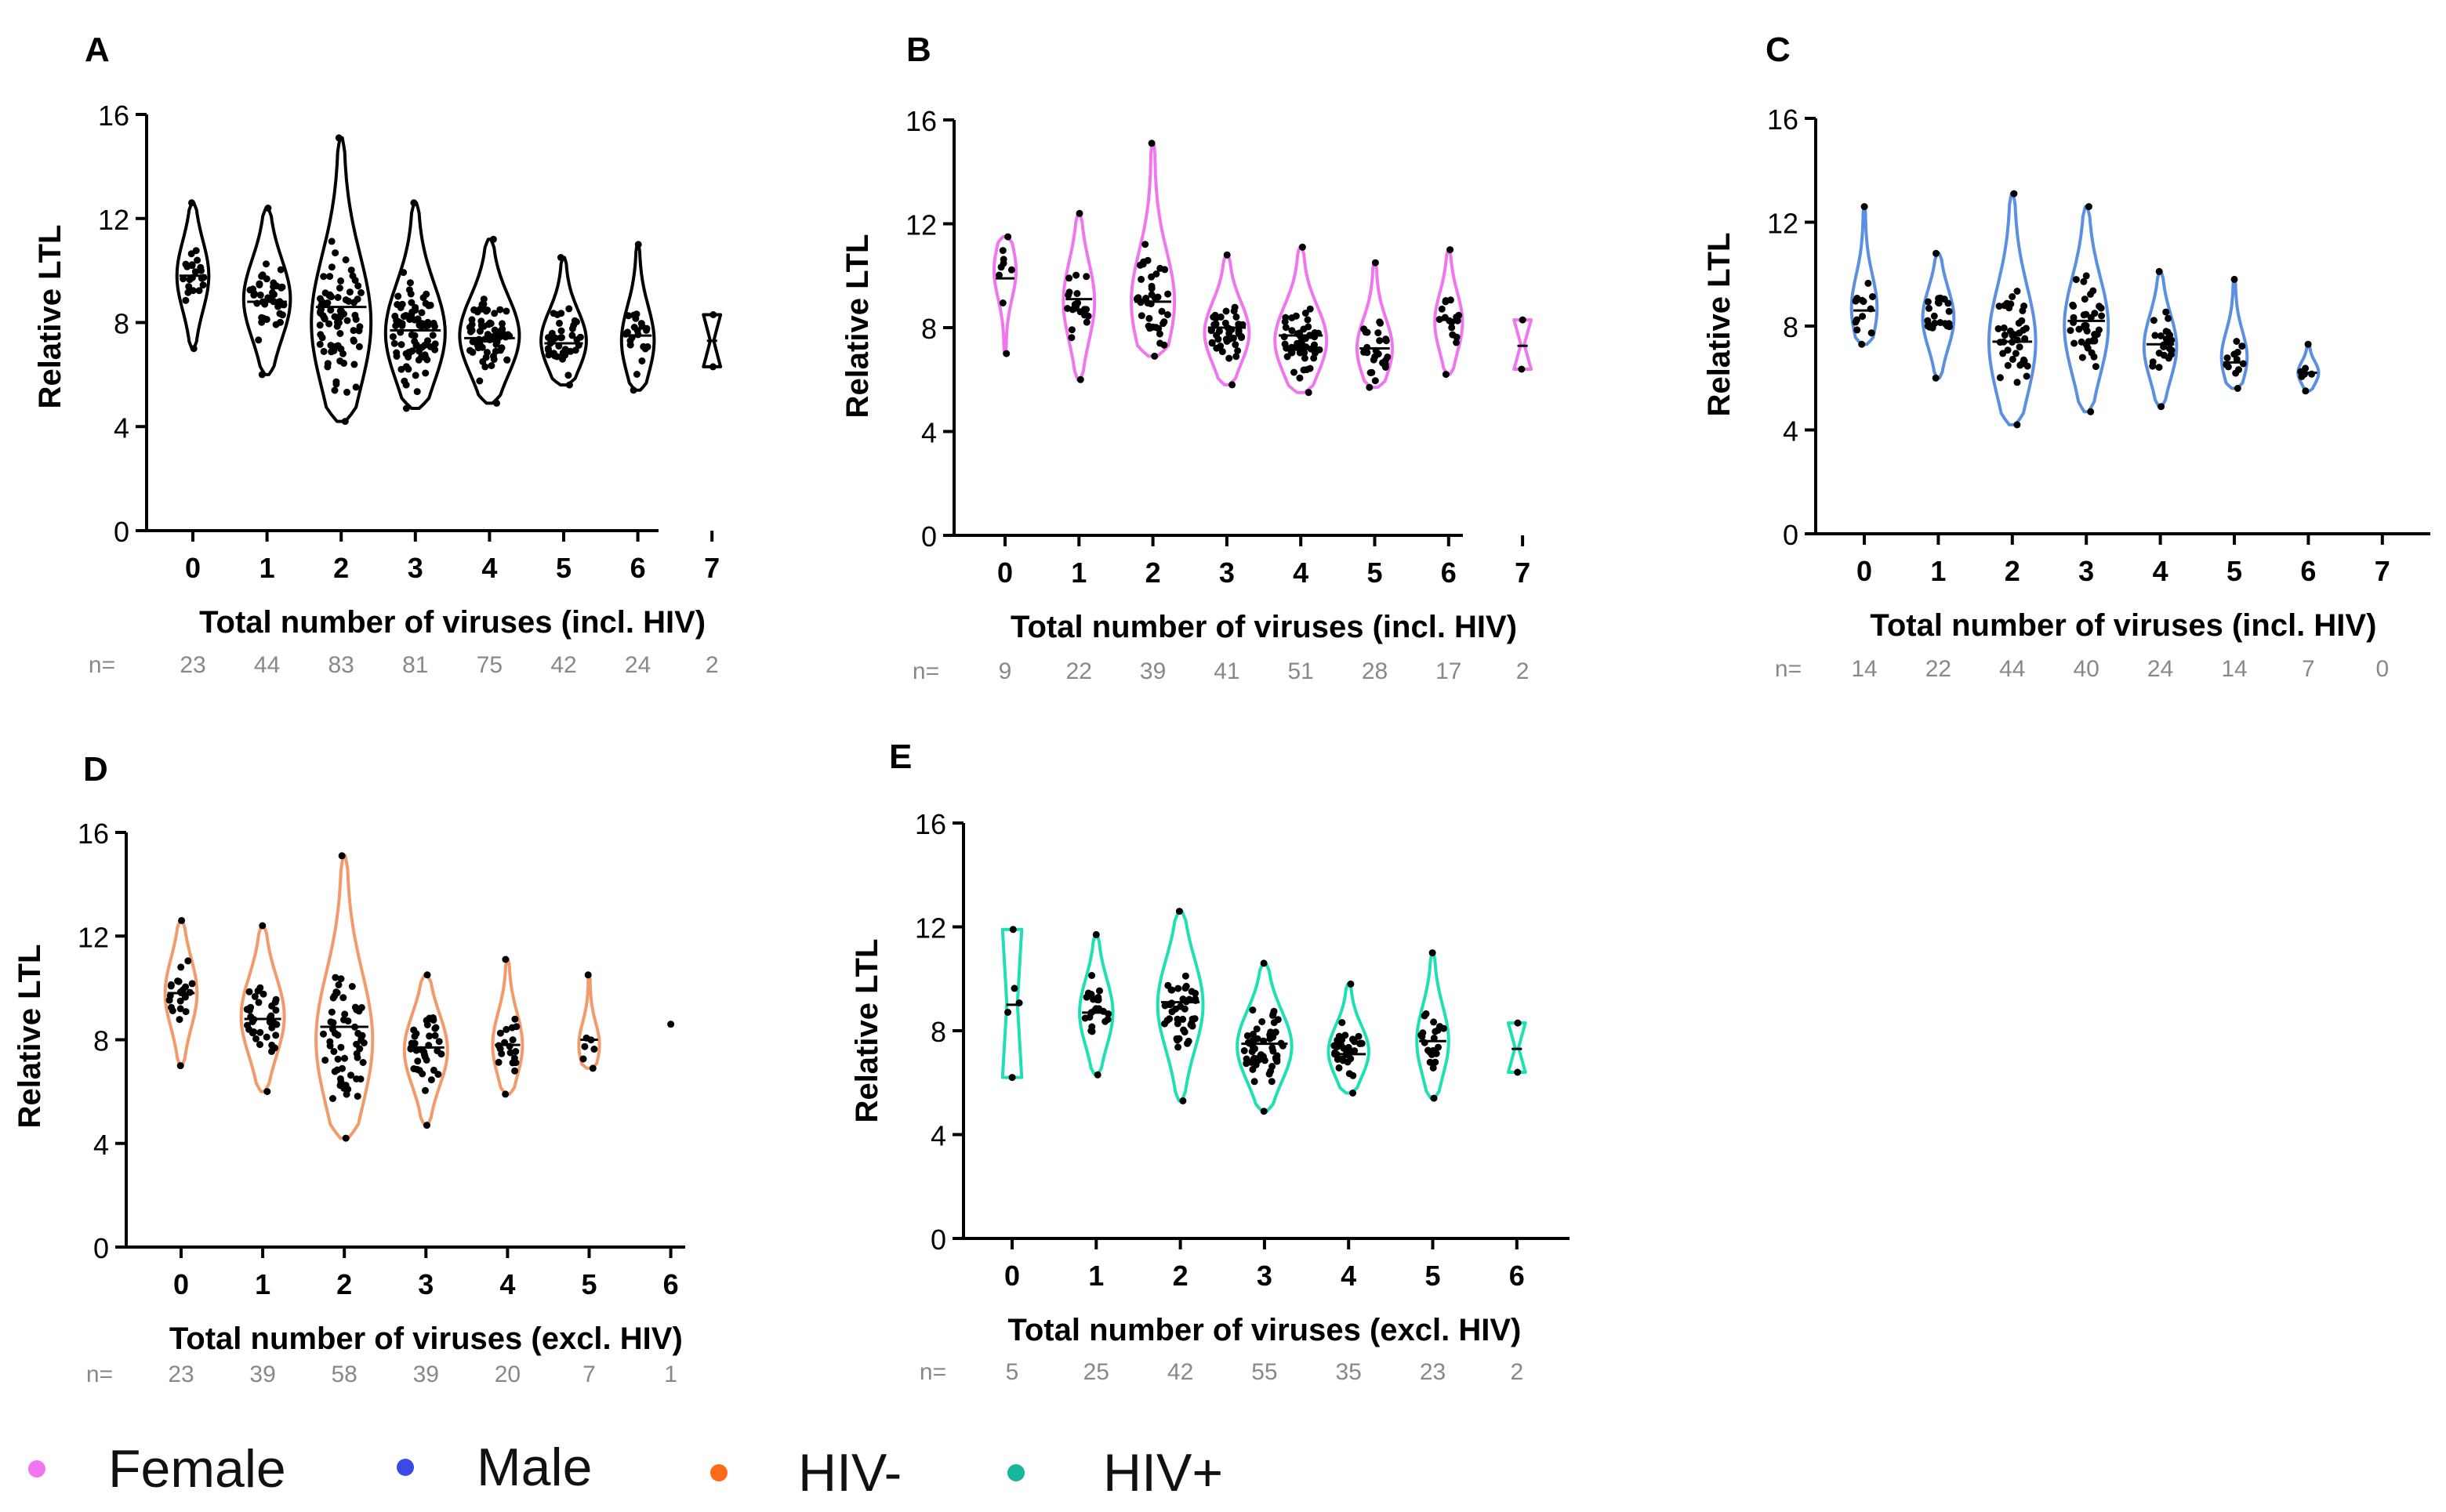 The height and width of the screenshot is (1512, 2446). I want to click on x-tick-label: 5, so click(1374, 573).